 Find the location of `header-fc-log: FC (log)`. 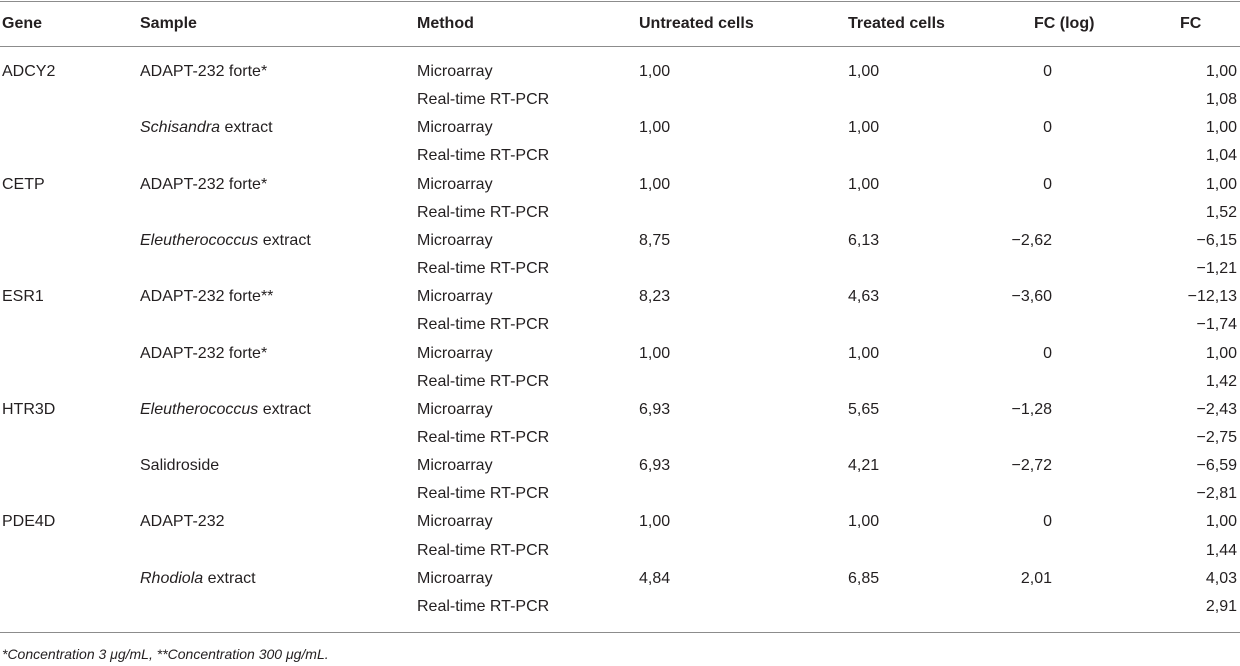

header-fc-log: FC (log) is located at coordinates (1064, 23).